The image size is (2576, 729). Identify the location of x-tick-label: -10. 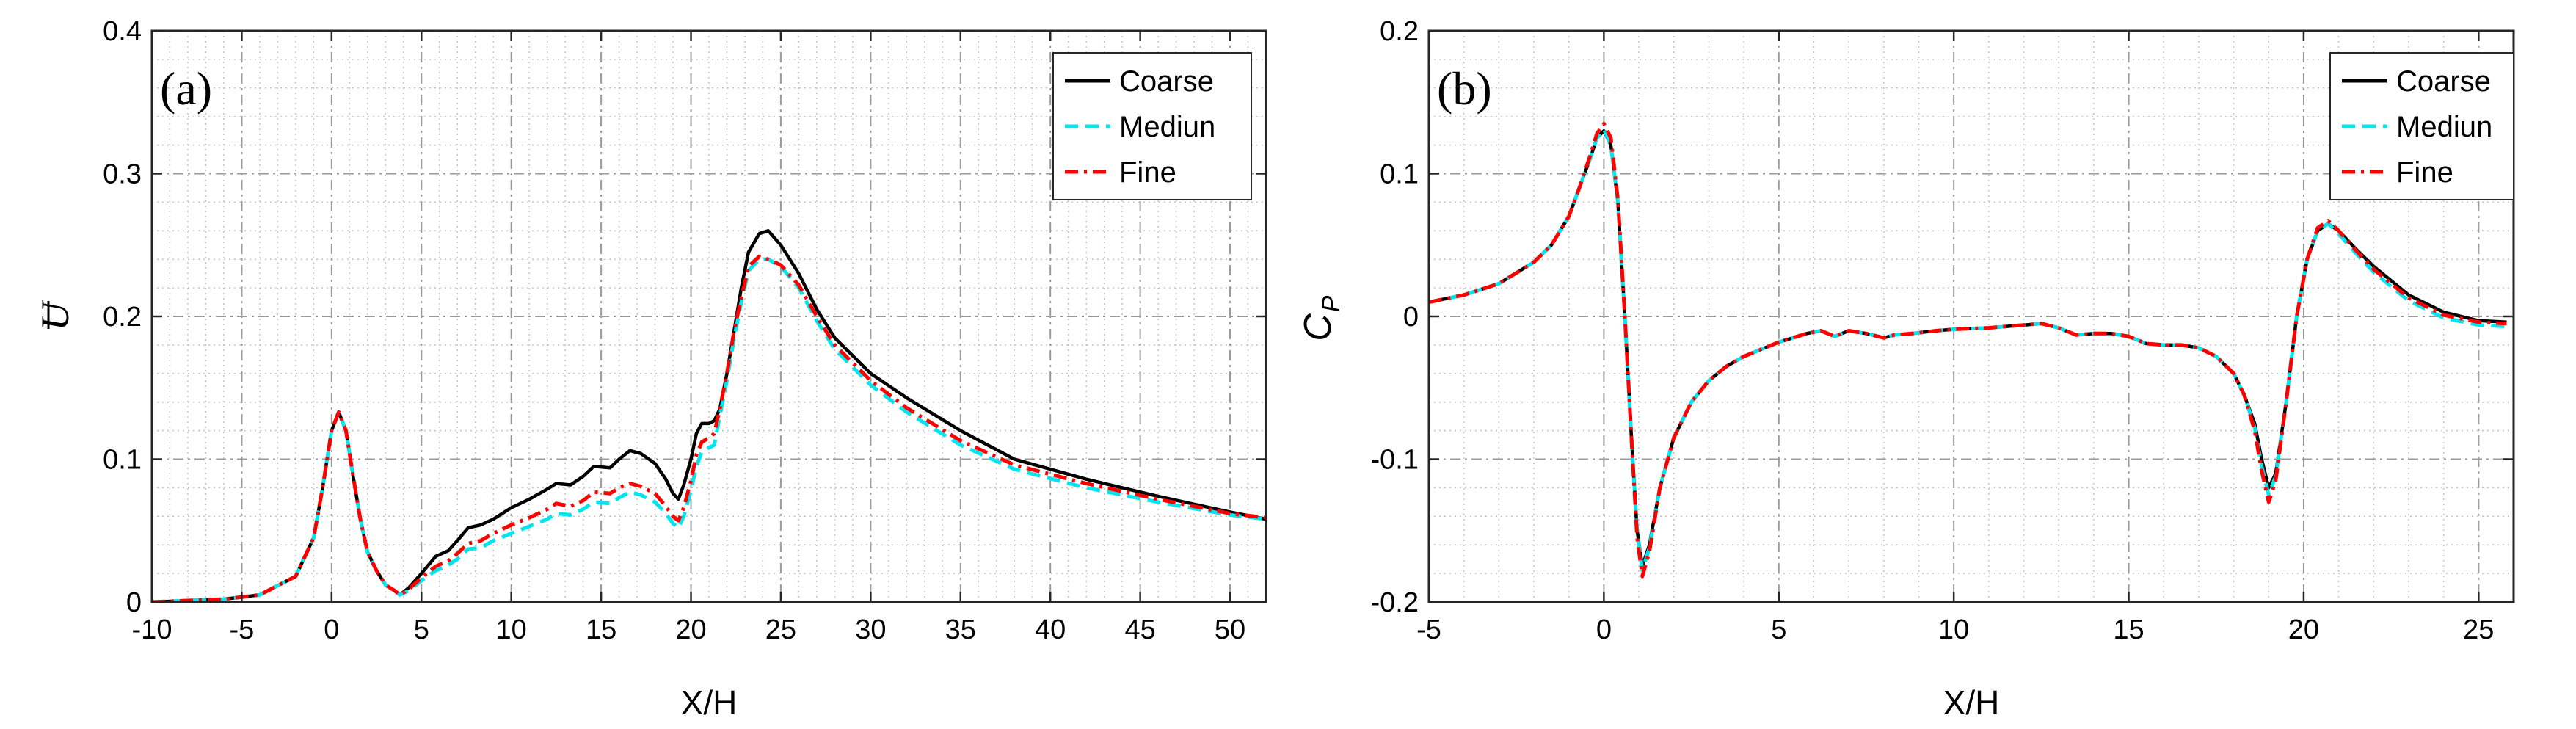
(152, 629).